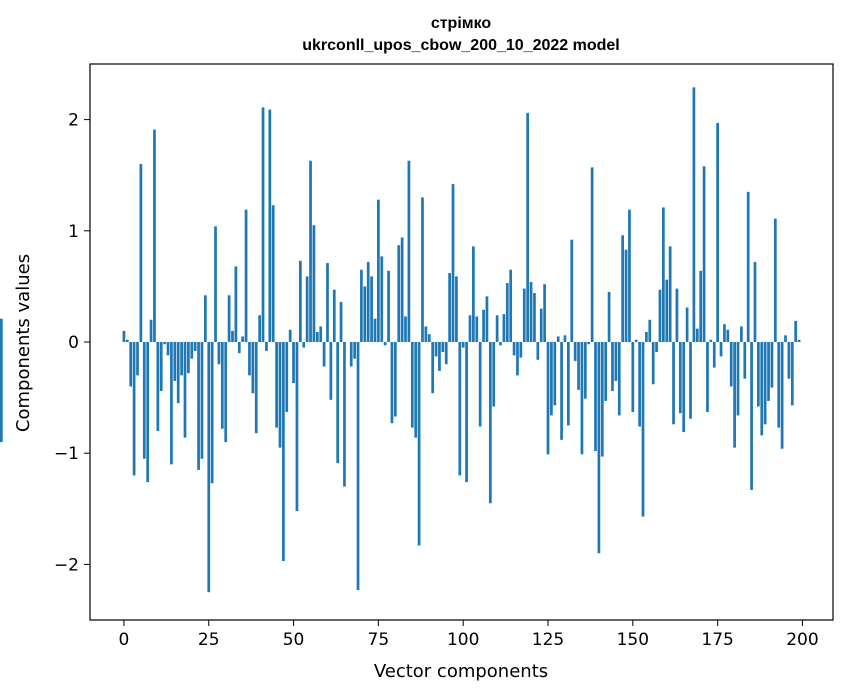  What do you see at coordinates (73, 343) in the screenshot?
I see `y-tick-label: 0` at bounding box center [73, 343].